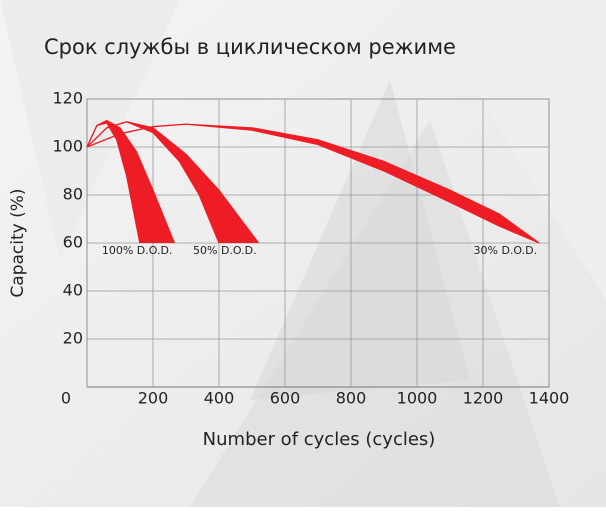 Image resolution: width=606 pixels, height=511 pixels. Describe the element at coordinates (18, 242) in the screenshot. I see `y-axis-title: Capacity (%)` at that location.